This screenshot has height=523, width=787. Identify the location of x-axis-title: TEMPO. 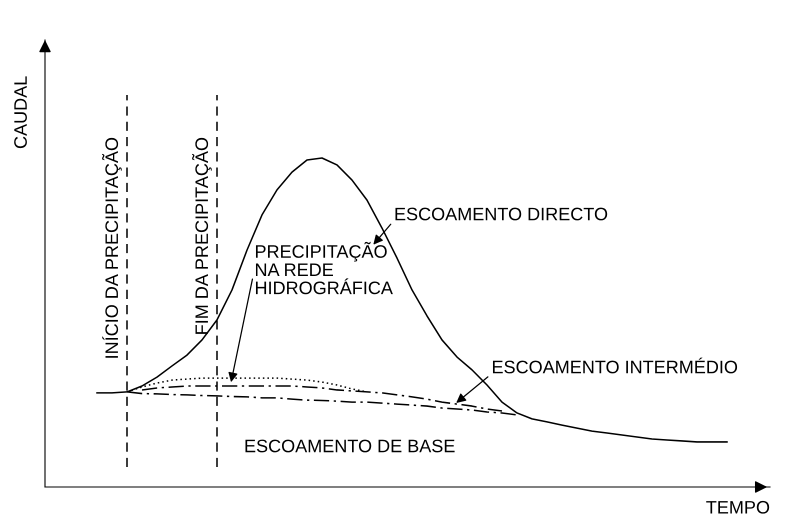
(738, 507).